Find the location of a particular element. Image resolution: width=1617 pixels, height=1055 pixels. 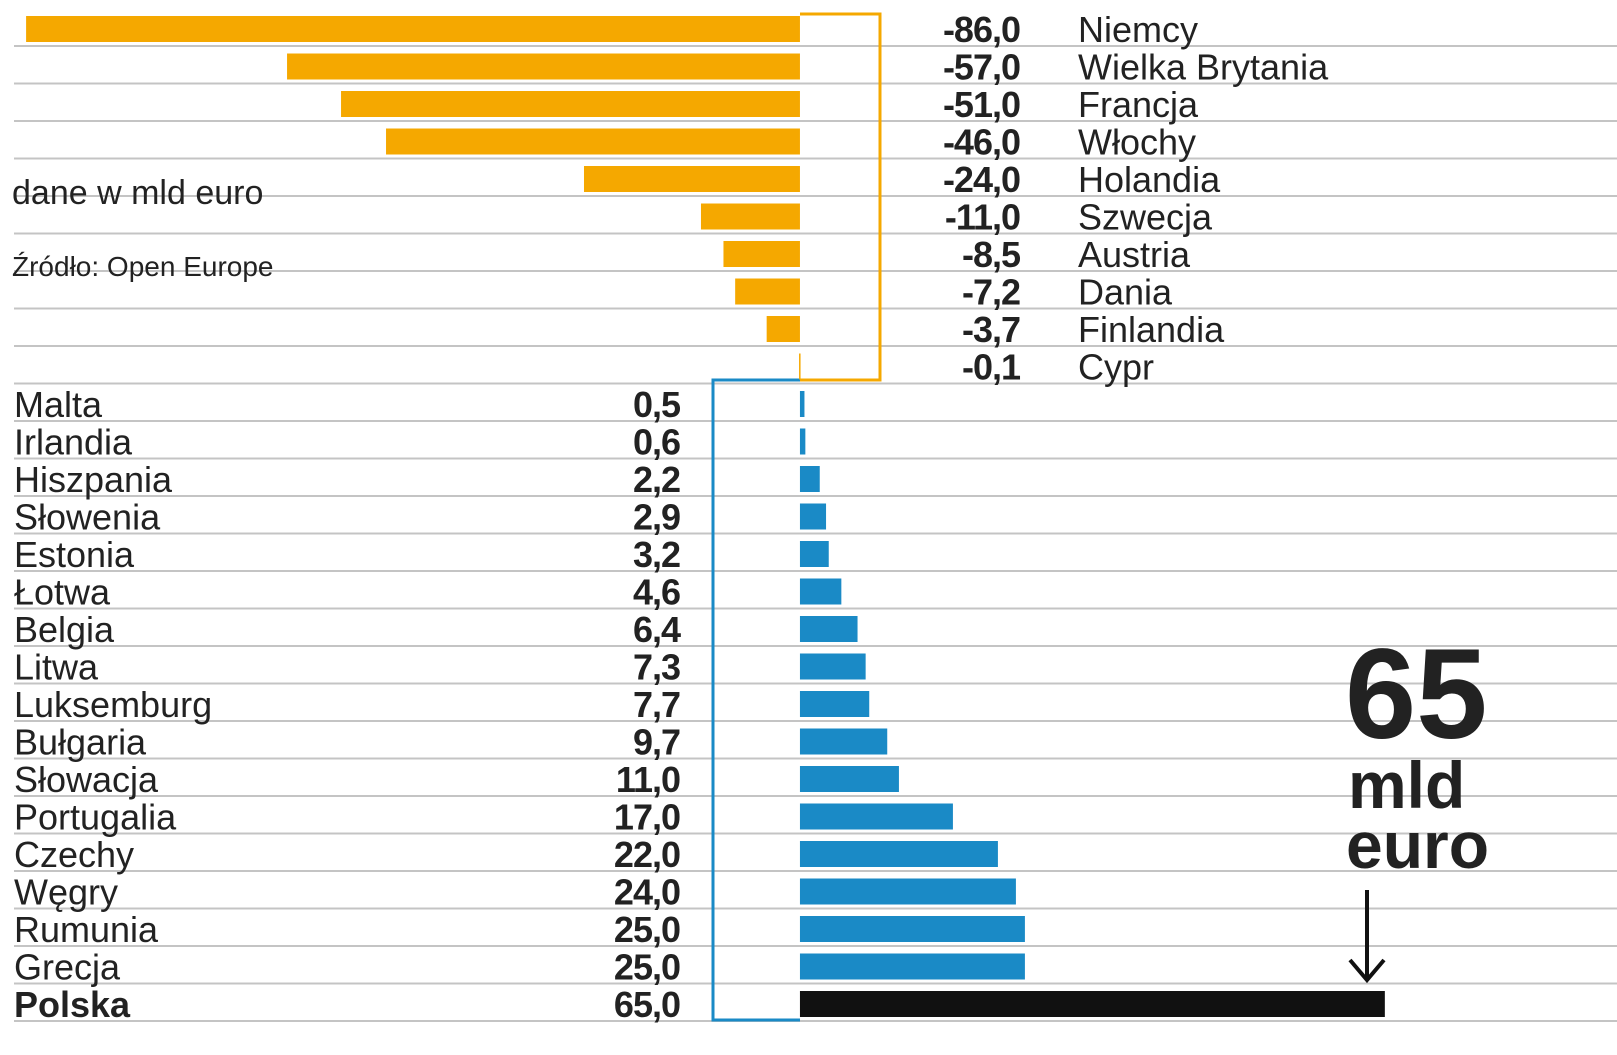

category-label: Słowenia is located at coordinates (87, 517).